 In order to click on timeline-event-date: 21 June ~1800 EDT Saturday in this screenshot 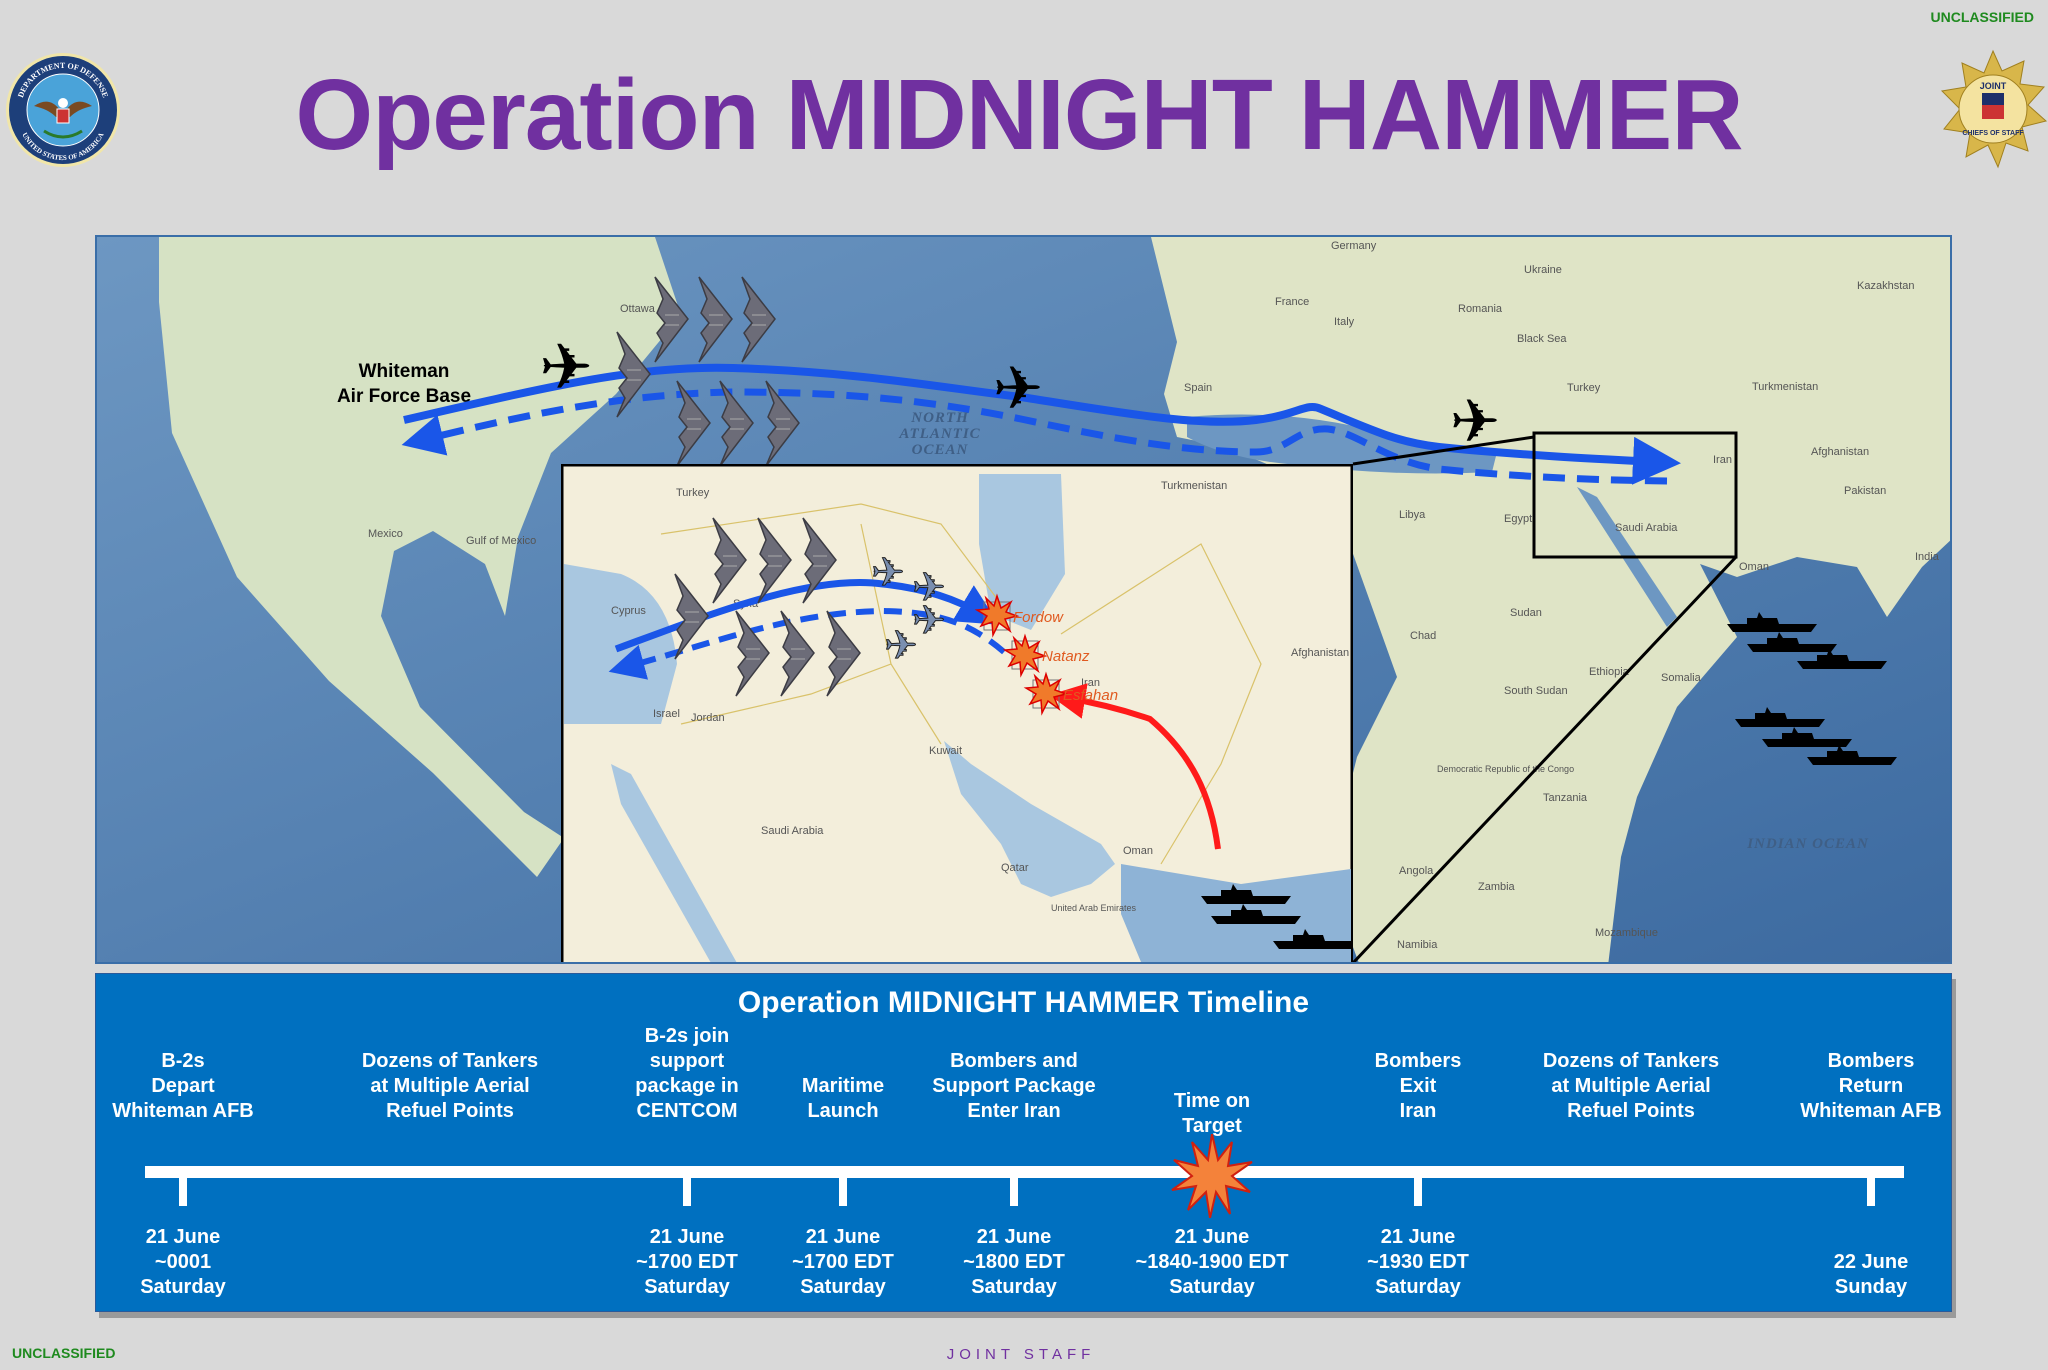, I will do `click(1014, 1262)`.